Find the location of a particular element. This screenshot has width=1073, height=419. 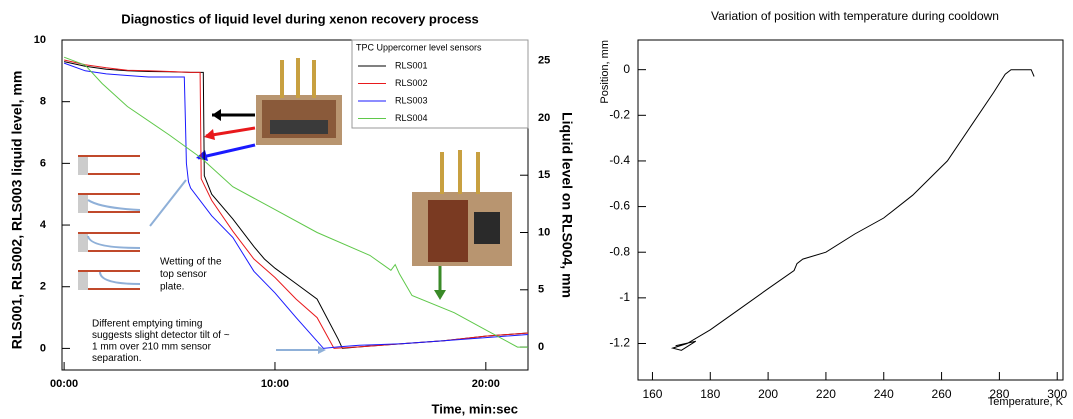

y-tick-label: 10 is located at coordinates (40, 40).